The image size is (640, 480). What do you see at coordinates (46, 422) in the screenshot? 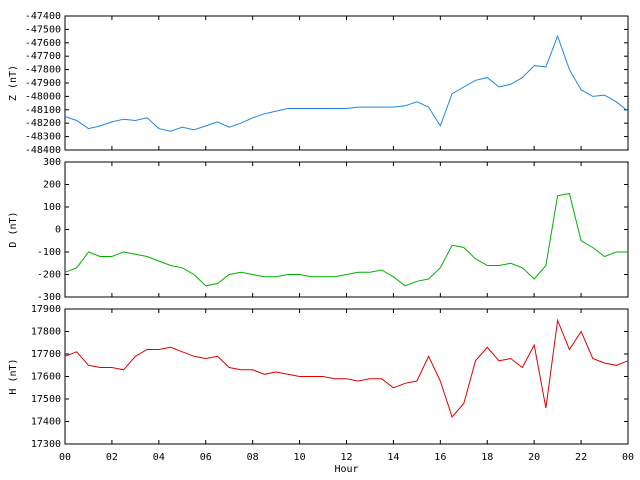
I see `y-tick-label: 17400` at bounding box center [46, 422].